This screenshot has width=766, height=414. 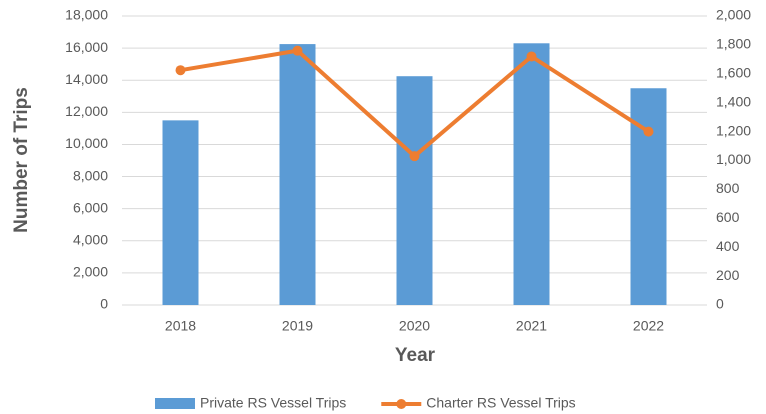 What do you see at coordinates (500, 403) in the screenshot?
I see `legend-label: Charter RS Vessel Trips` at bounding box center [500, 403].